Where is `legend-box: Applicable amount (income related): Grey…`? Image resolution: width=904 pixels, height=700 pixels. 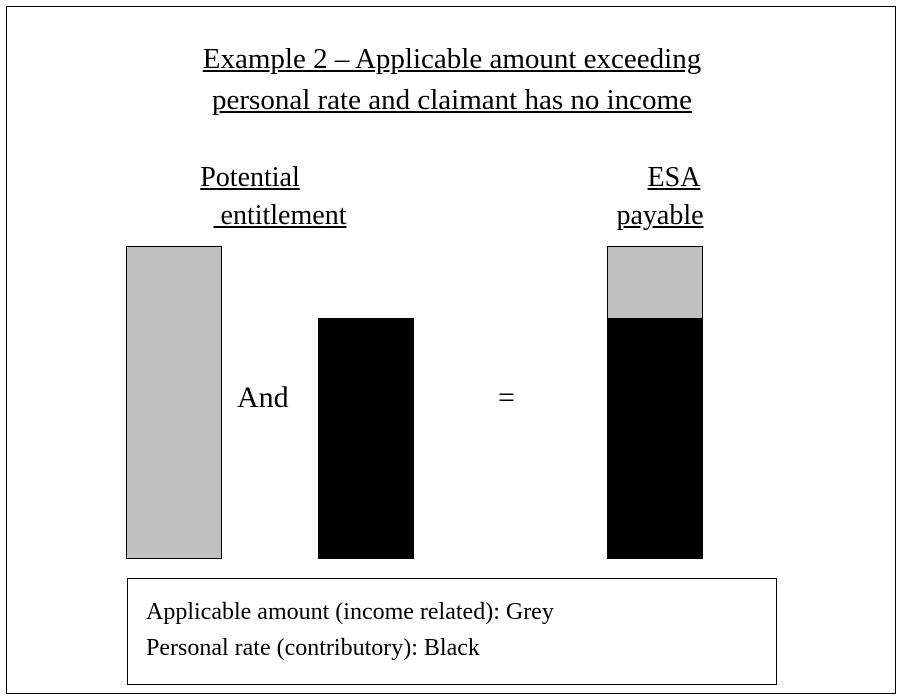
legend-box: Applicable amount (income related): Grey… is located at coordinates (452, 631).